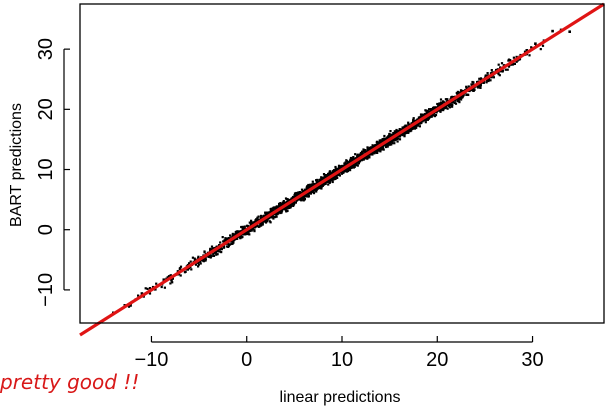 Image resolution: width=608 pixels, height=409 pixels. What do you see at coordinates (339, 353) in the screenshot?
I see `x-axis: −10 0 10 20 30` at bounding box center [339, 353].